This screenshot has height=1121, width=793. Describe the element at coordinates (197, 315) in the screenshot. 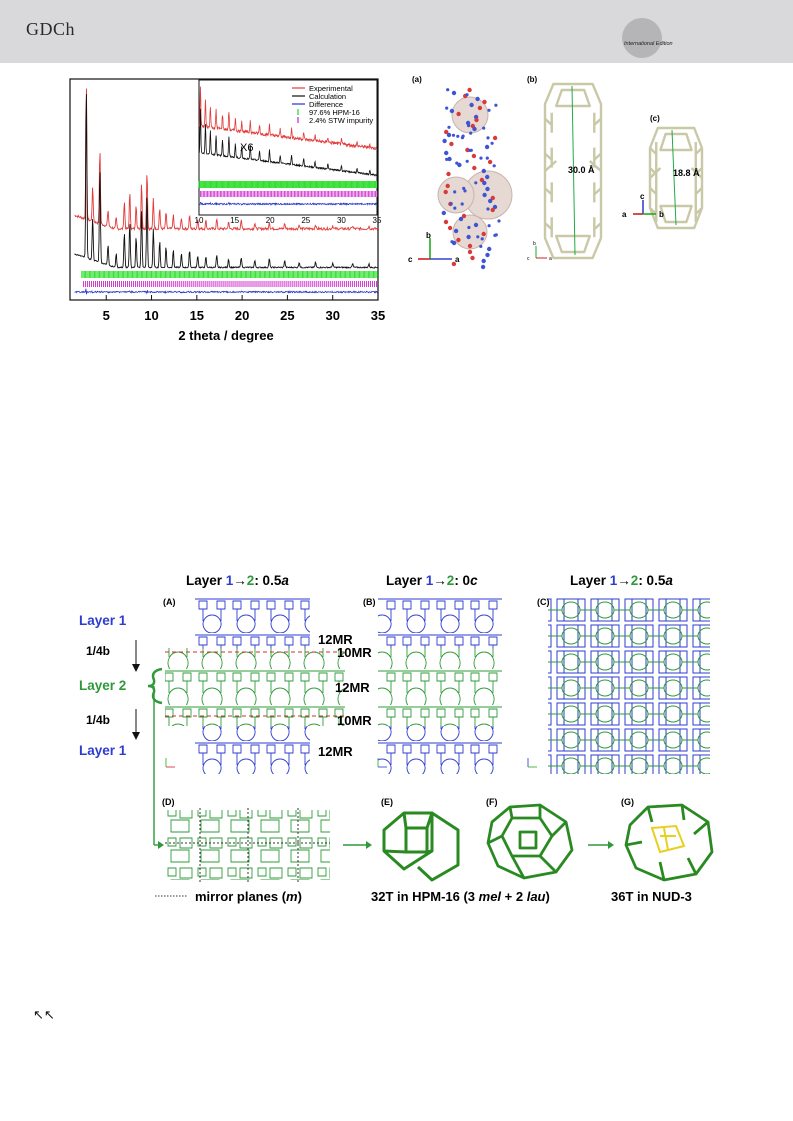

I see `x-tick-label-15: 15` at that location.